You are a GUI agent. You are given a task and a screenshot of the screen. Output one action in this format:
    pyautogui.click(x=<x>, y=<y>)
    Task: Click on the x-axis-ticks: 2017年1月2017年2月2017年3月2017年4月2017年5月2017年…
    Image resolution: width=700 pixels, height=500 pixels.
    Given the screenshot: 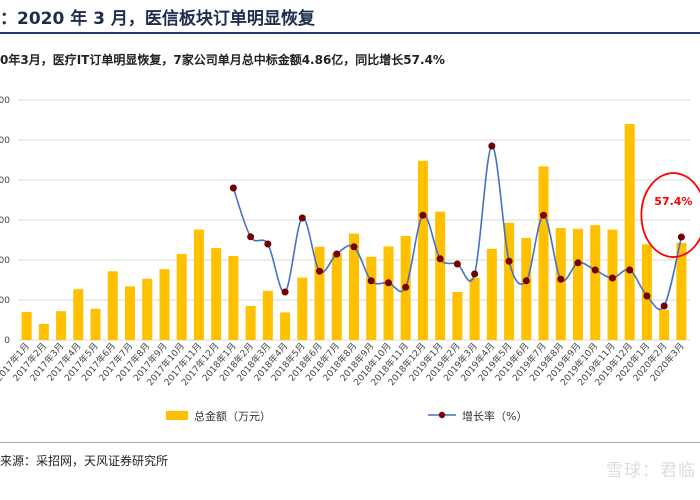 What is the action you would take?
    pyautogui.click(x=343, y=364)
    